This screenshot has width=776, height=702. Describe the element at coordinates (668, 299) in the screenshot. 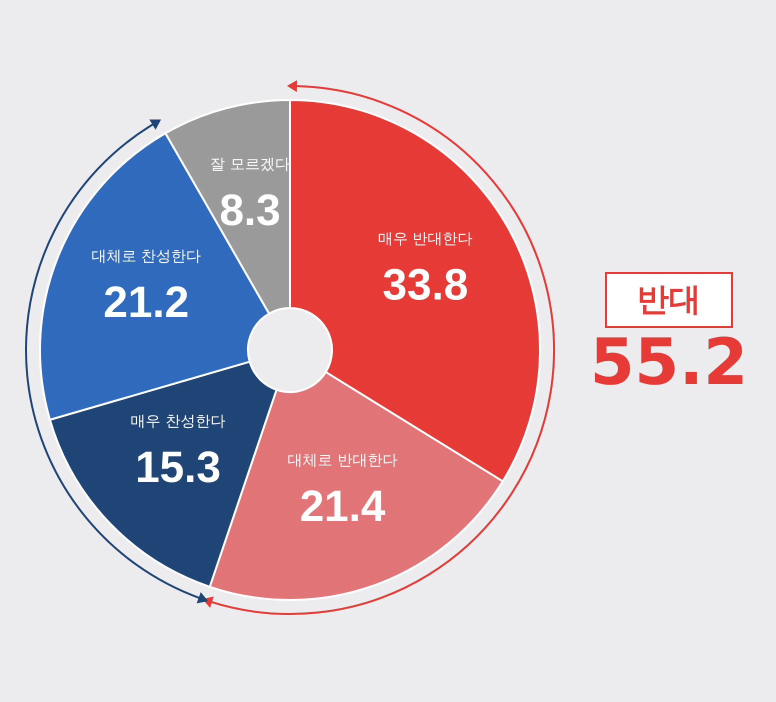

I see `text: 반대` at that location.